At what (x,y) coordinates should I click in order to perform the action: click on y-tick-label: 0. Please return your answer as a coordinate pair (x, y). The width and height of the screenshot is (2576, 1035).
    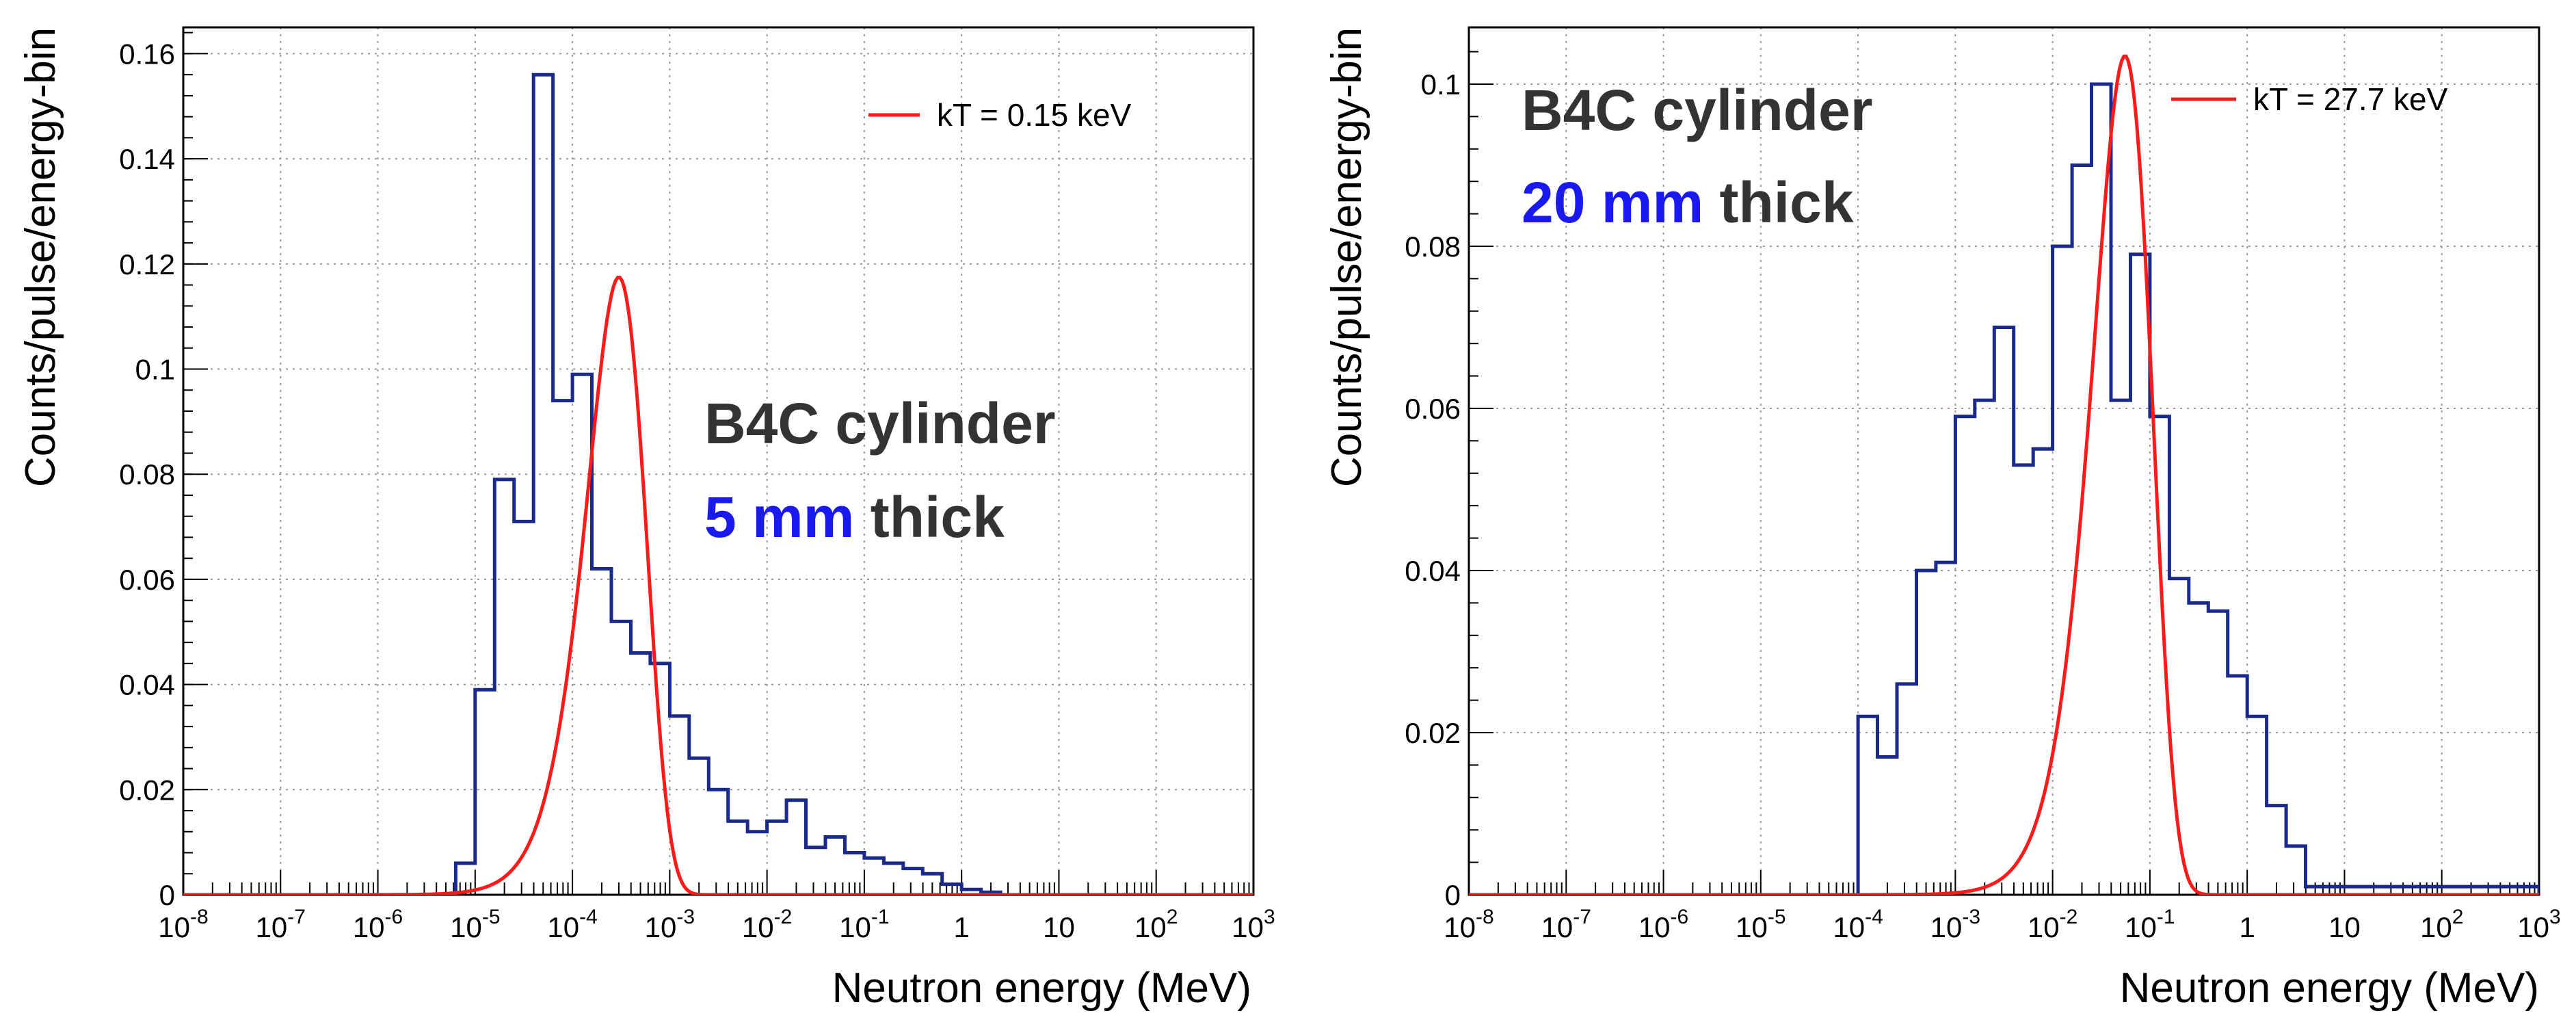
    Looking at the image, I should click on (1453, 895).